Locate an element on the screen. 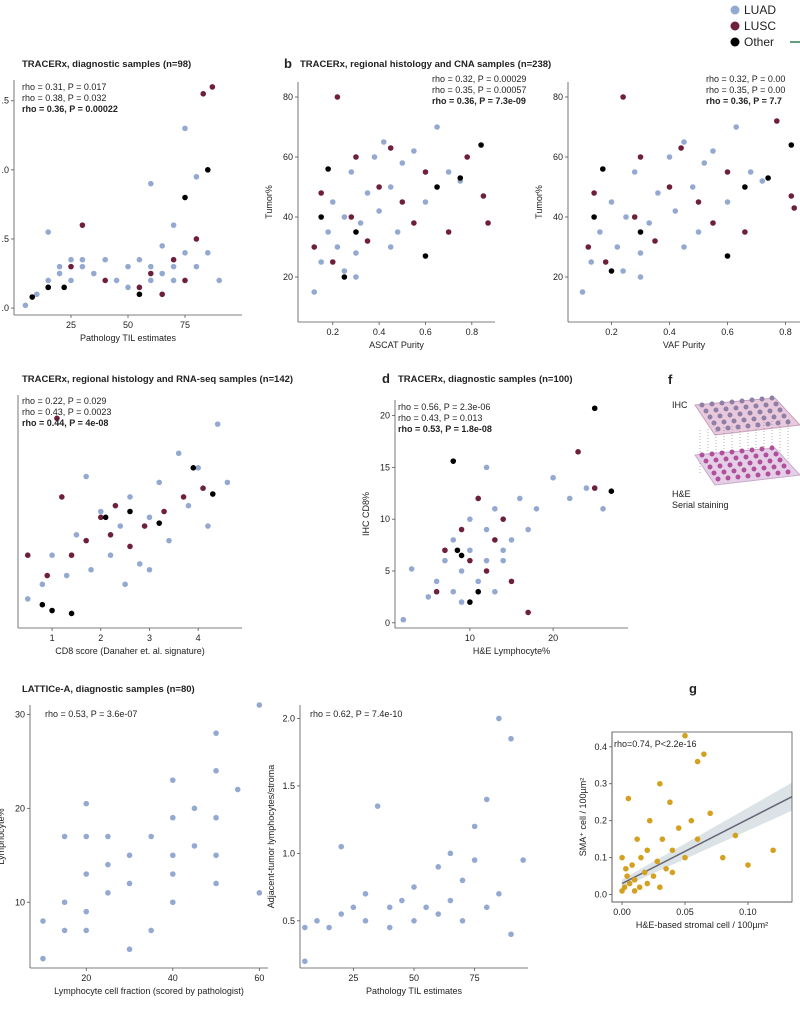  y-tick-label: 40 is located at coordinates (288, 217).